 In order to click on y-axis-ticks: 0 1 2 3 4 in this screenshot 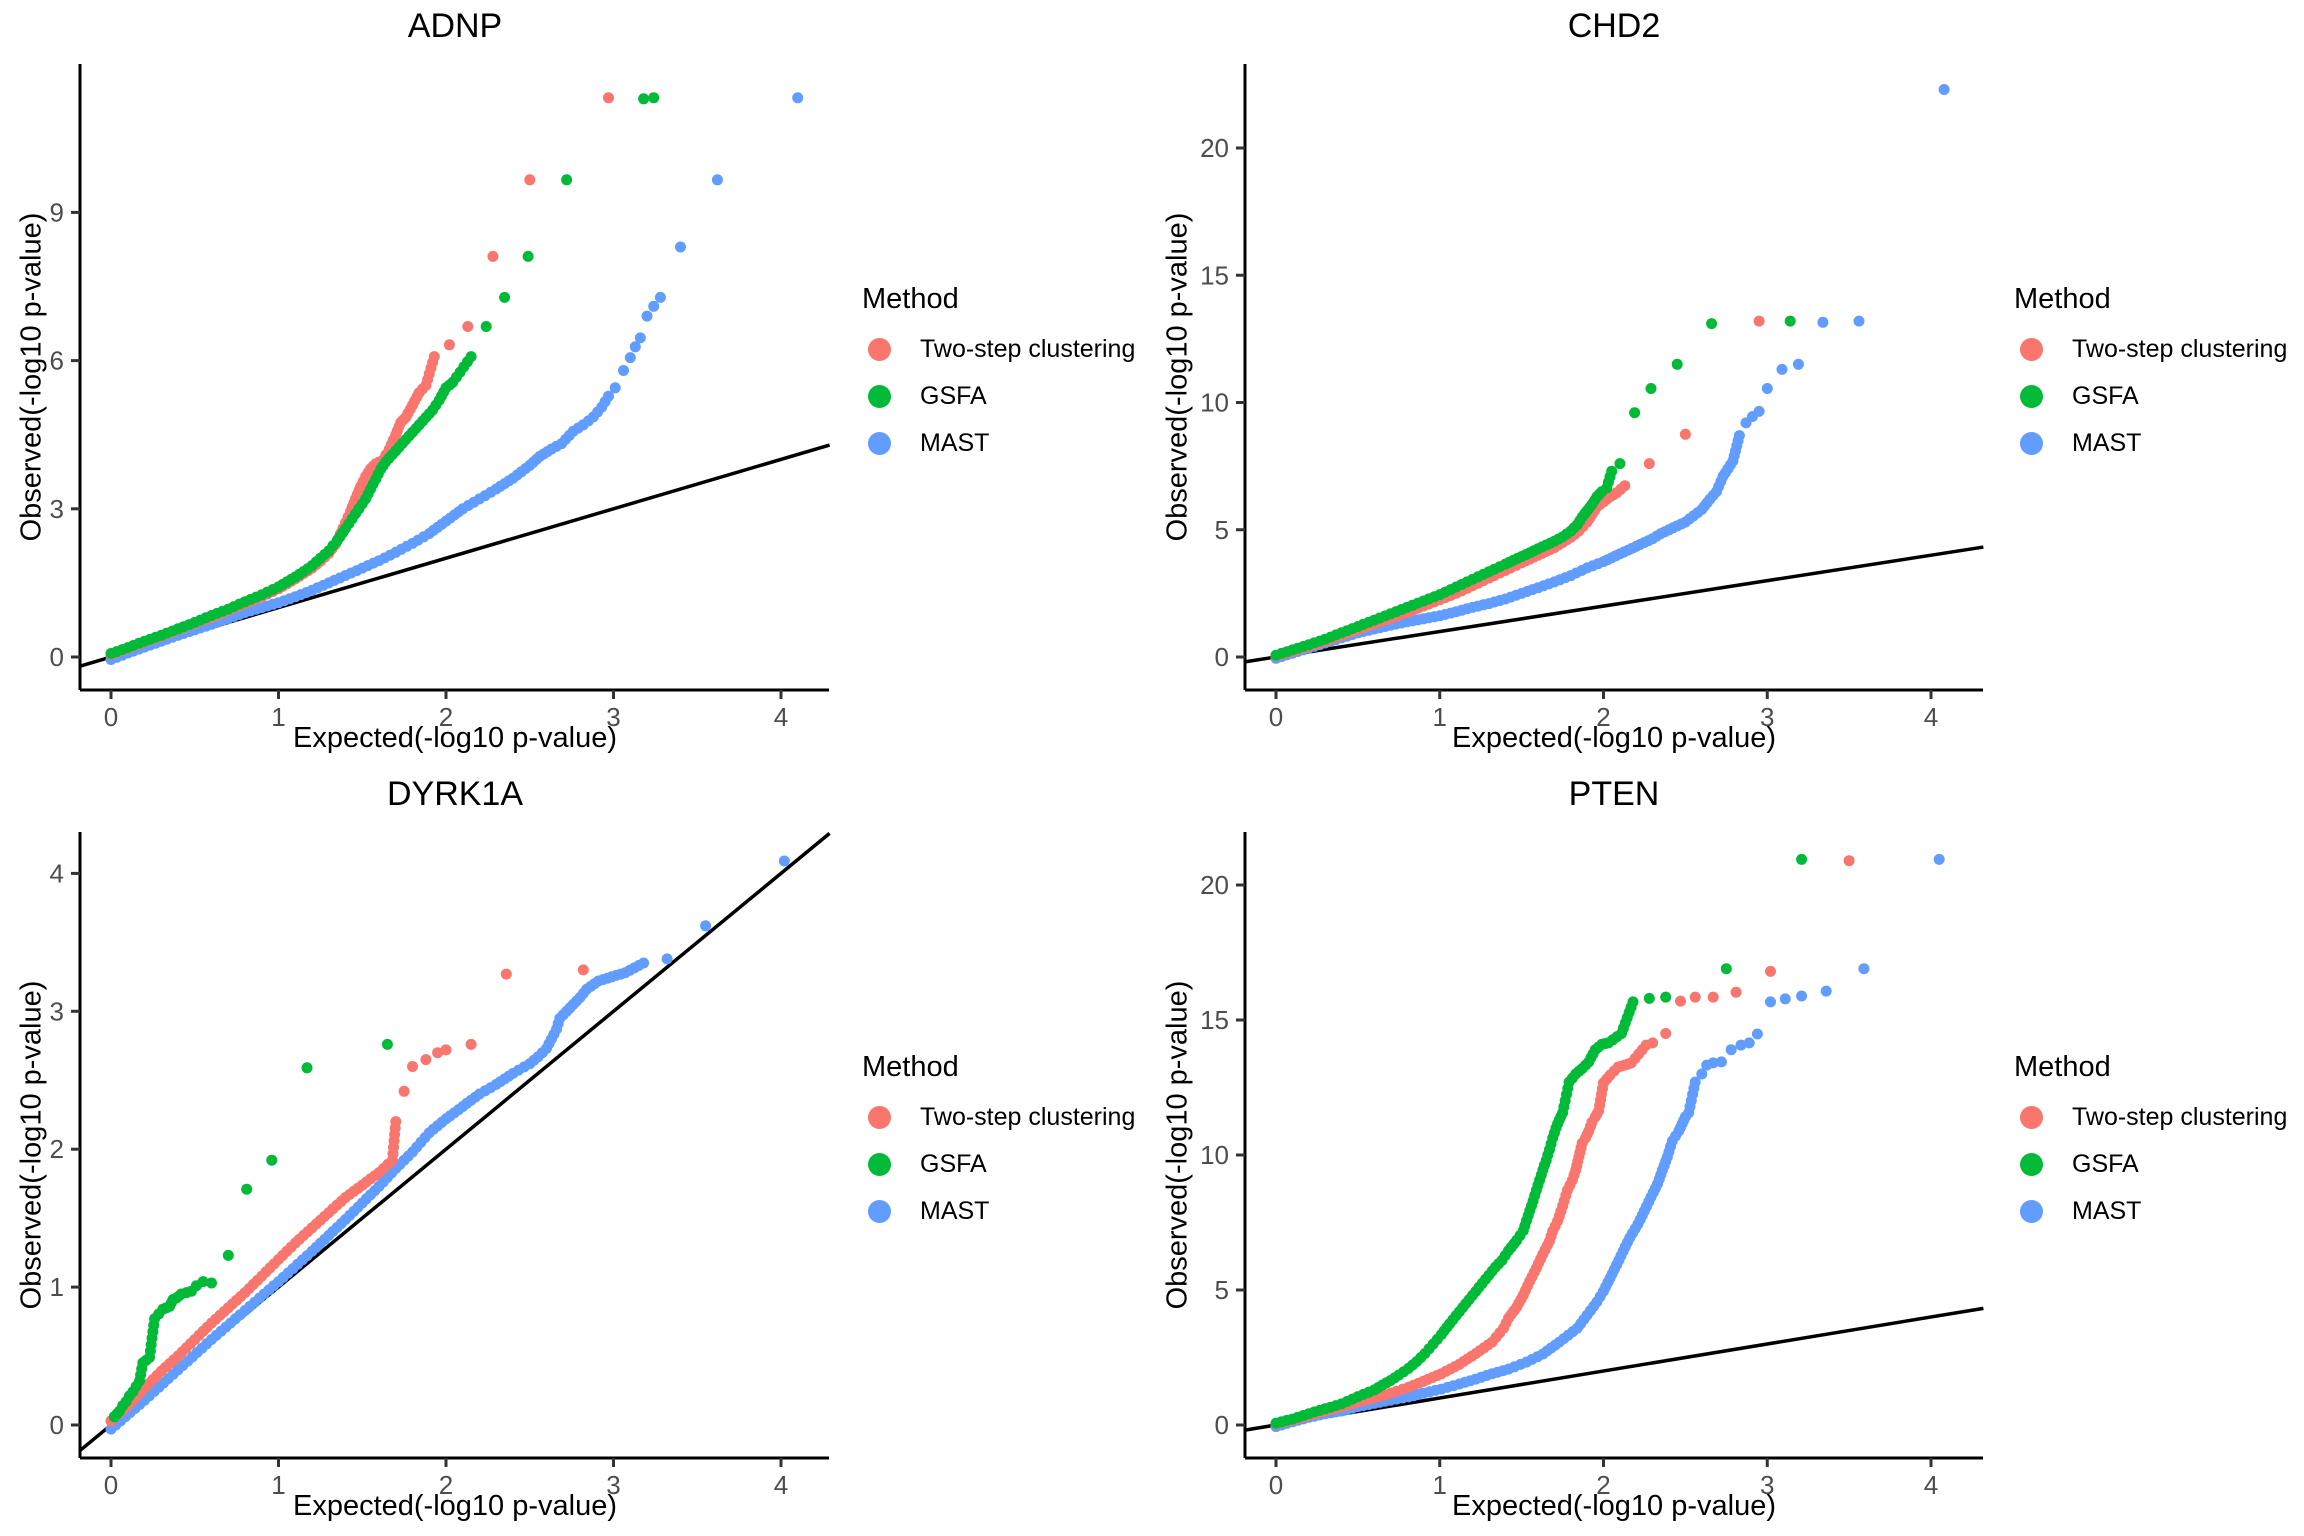, I will do `click(65, 1149)`.